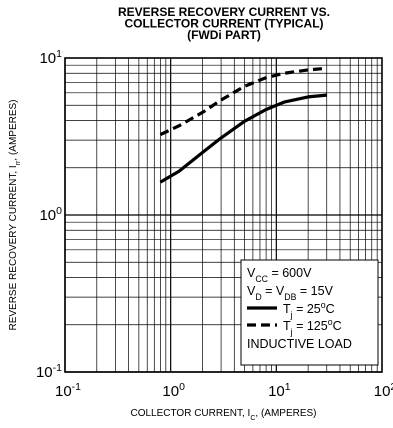 This screenshot has width=393, height=428. Describe the element at coordinates (279, 390) in the screenshot. I see `x-tick-label: 10¹` at that location.